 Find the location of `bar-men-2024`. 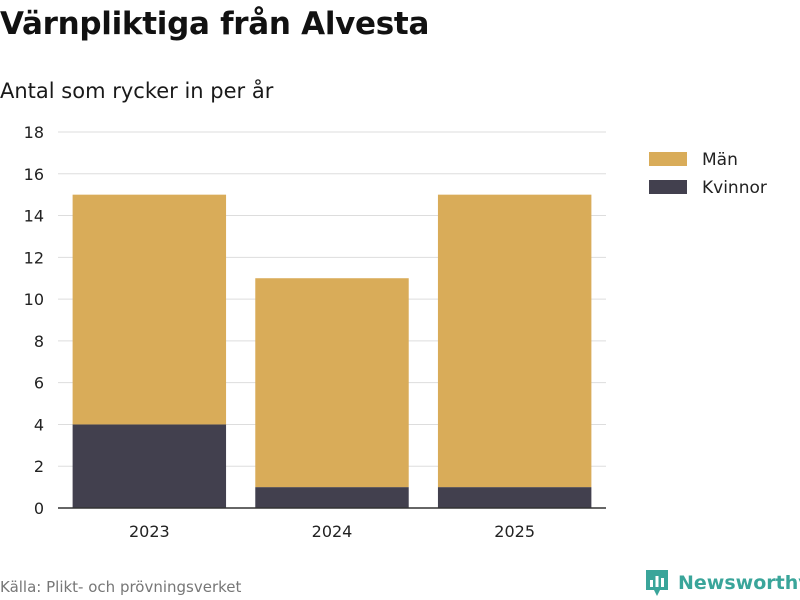

bar-men-2024 is located at coordinates (332, 383).